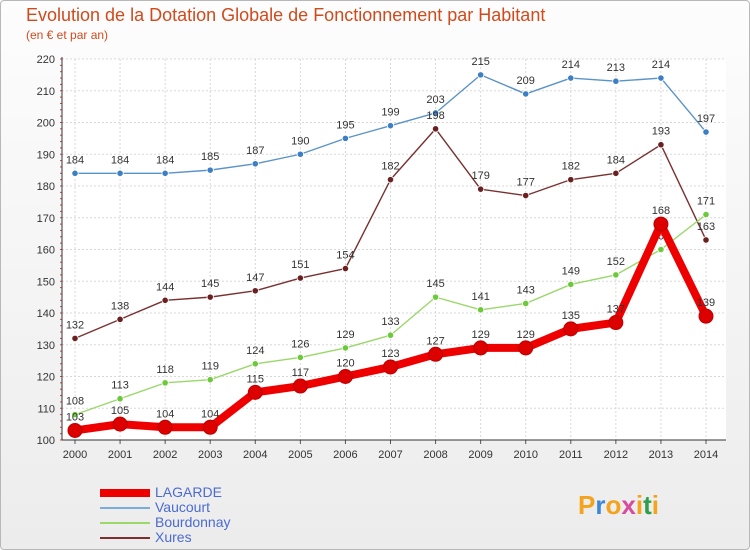 The width and height of the screenshot is (750, 550). Describe the element at coordinates (435, 455) in the screenshot. I see `x-tick-label: 2008` at that location.